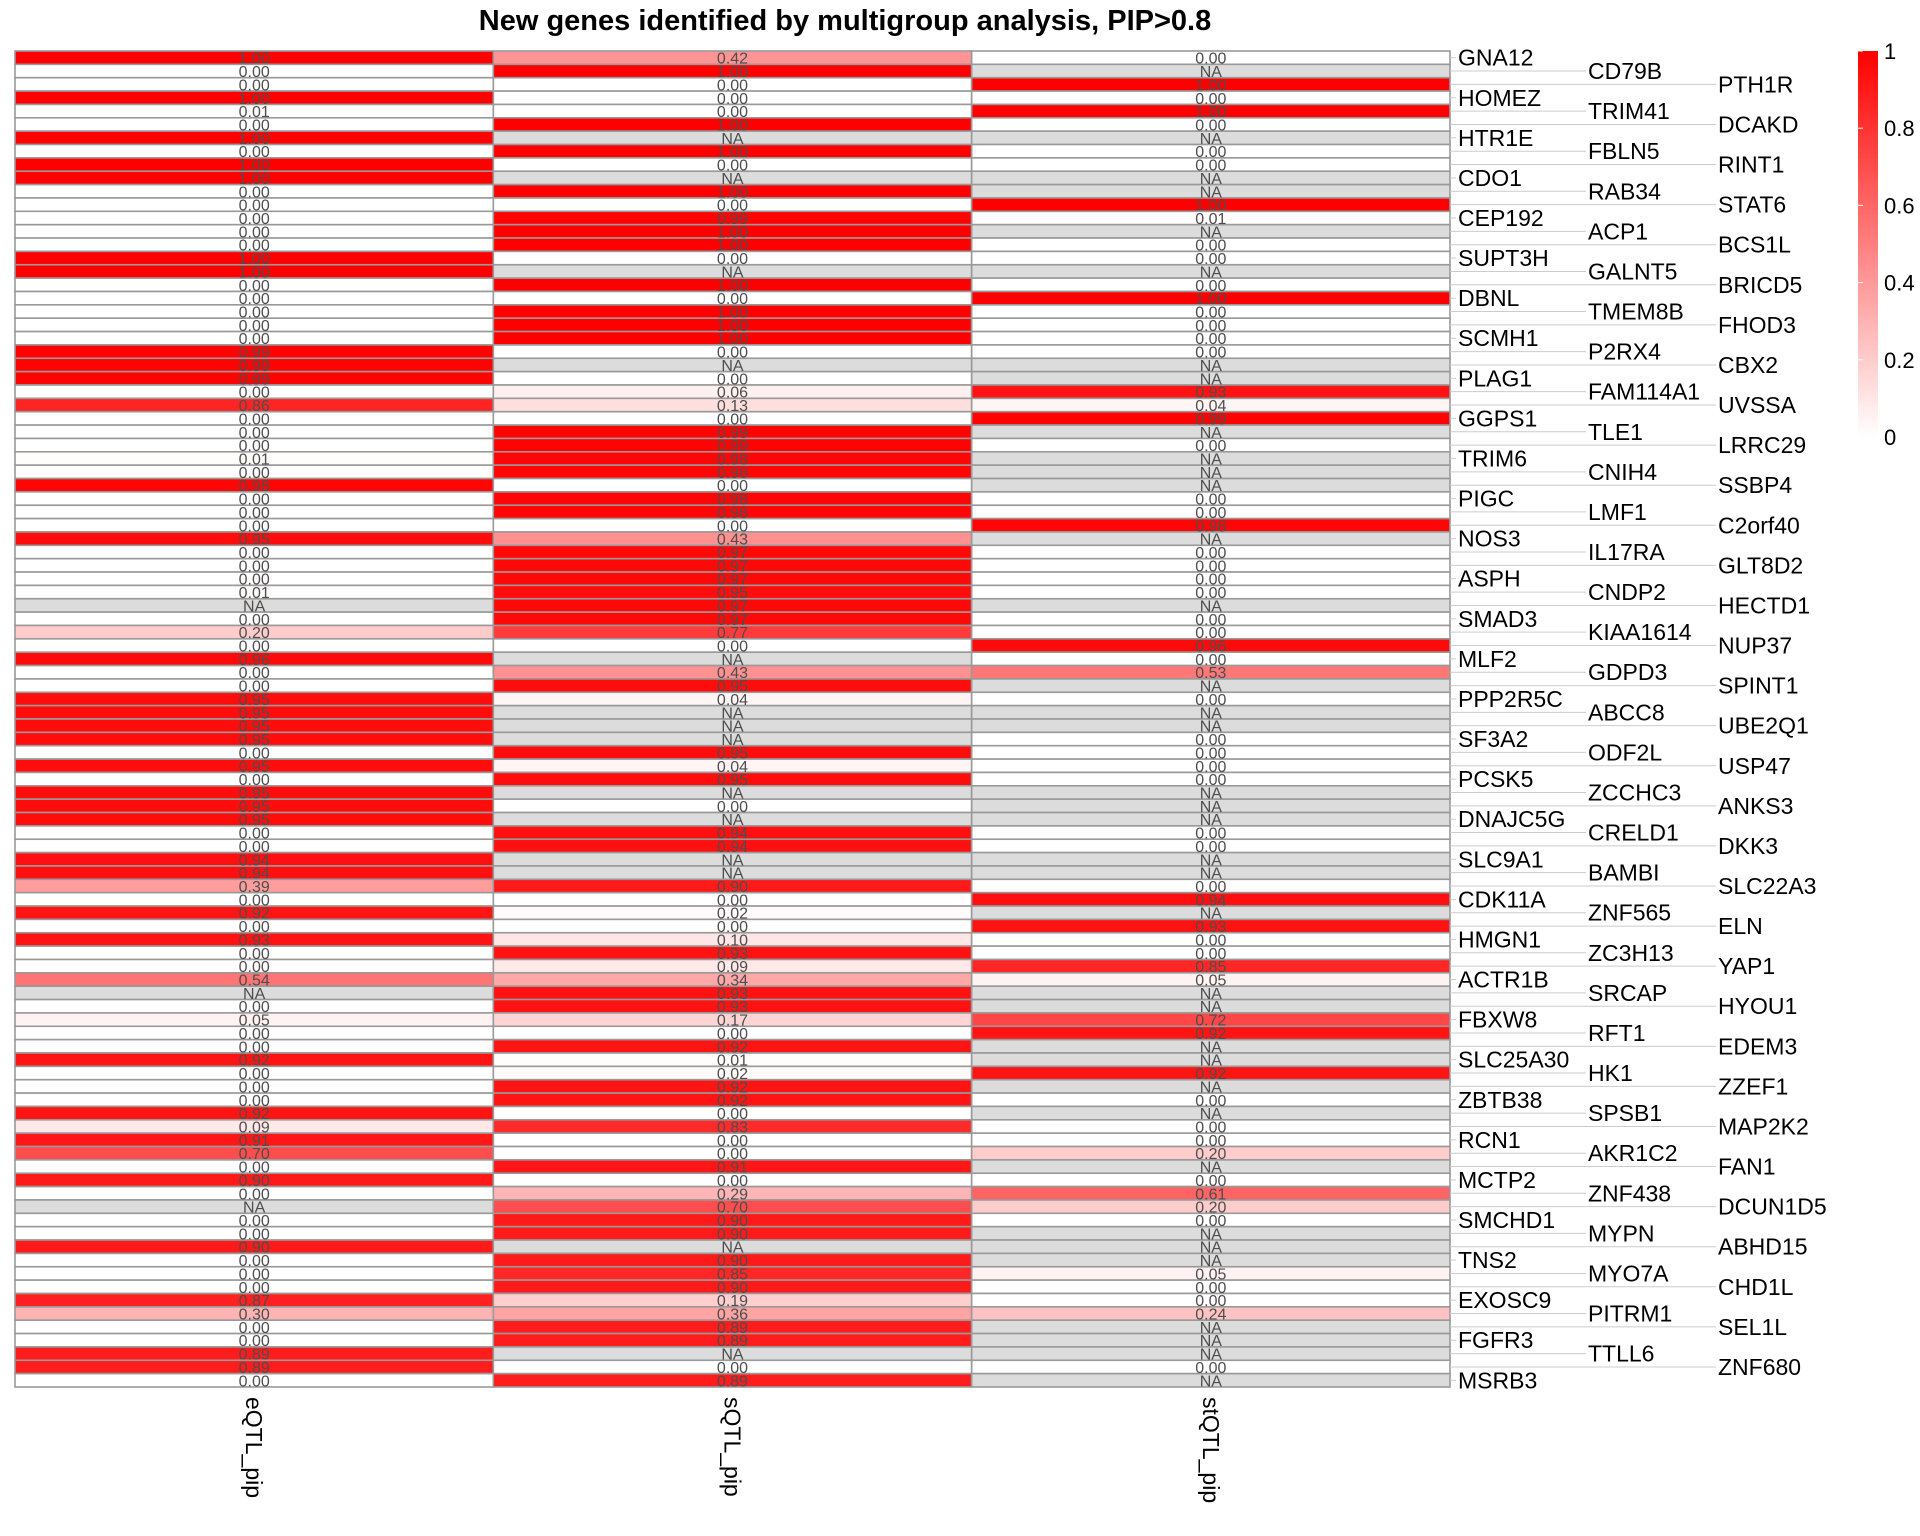 Image resolution: width=1920 pixels, height=1536 pixels. I want to click on row-label: KIAA1614, so click(1640, 632).